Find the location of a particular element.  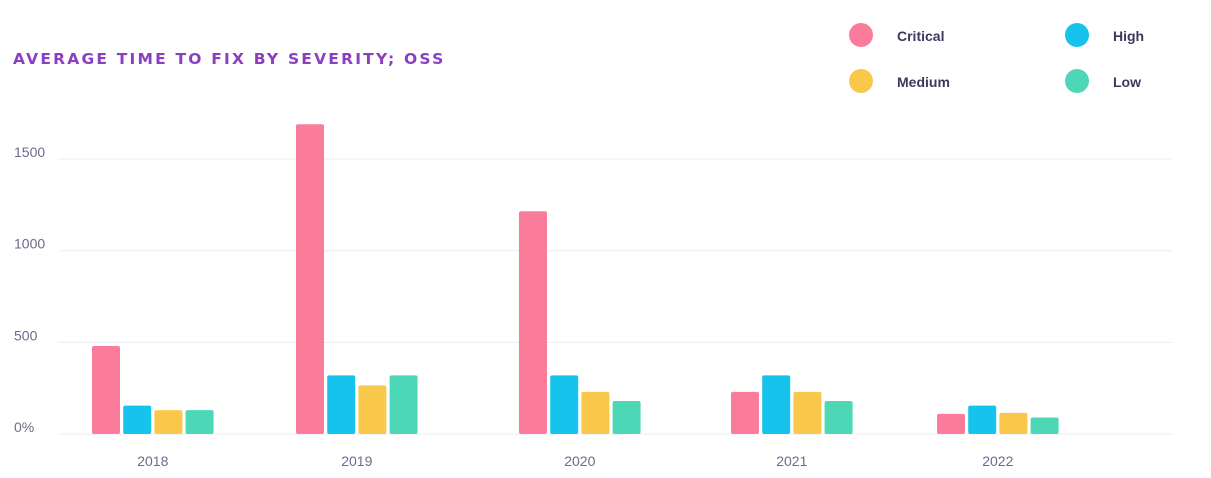

x-axis: 2018 2019 2020 2021 2022 is located at coordinates (575, 461).